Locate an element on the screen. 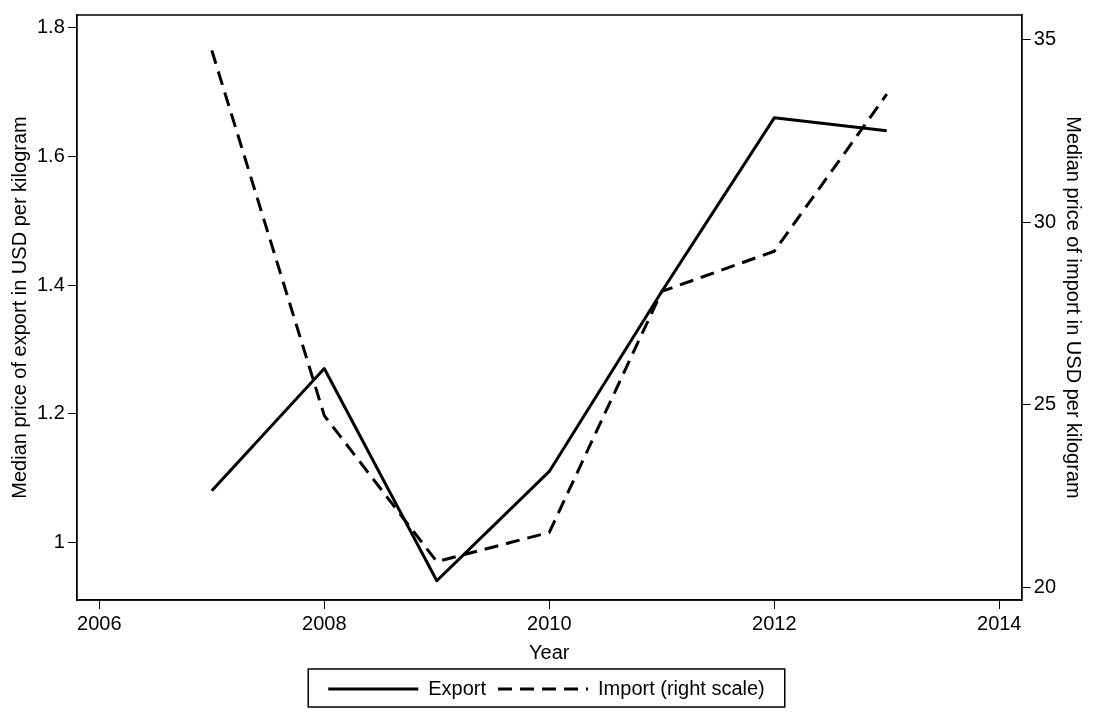 The width and height of the screenshot is (1099, 713). legend-label: Import (right scale) is located at coordinates (681, 687).